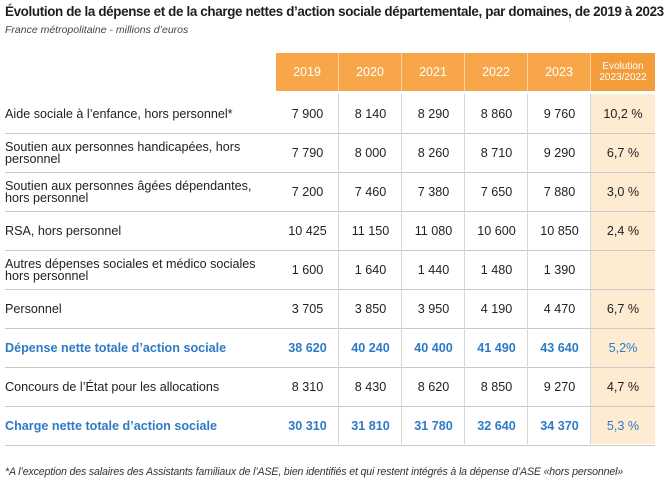  What do you see at coordinates (433, 425) in the screenshot?
I see `cell-2021: 31 780` at bounding box center [433, 425].